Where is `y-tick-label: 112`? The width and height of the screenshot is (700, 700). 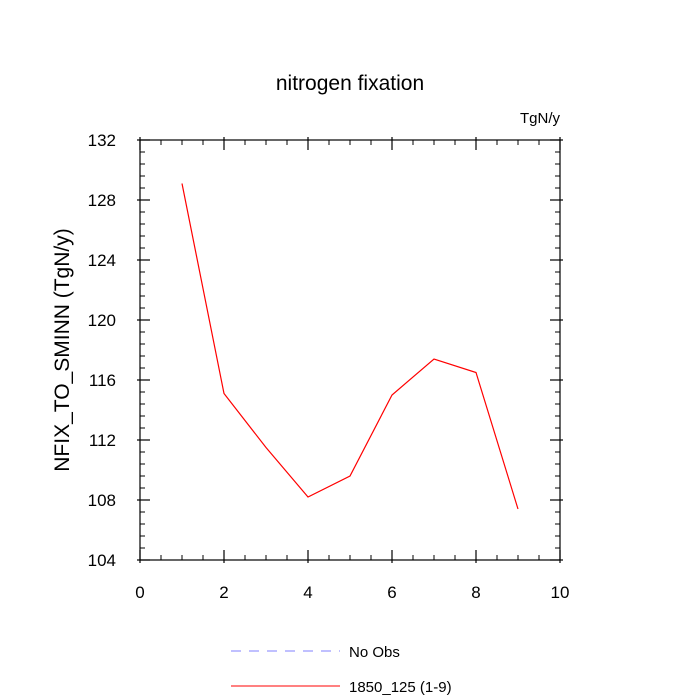
y-tick-label: 112 is located at coordinates (102, 440).